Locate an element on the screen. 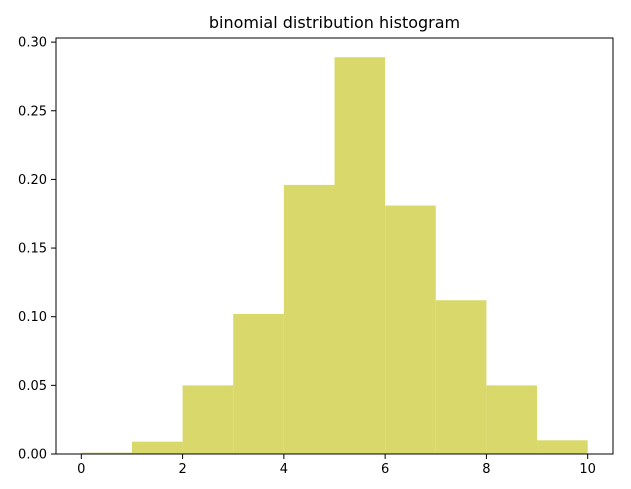  x-tick-label: 2 is located at coordinates (182, 469).